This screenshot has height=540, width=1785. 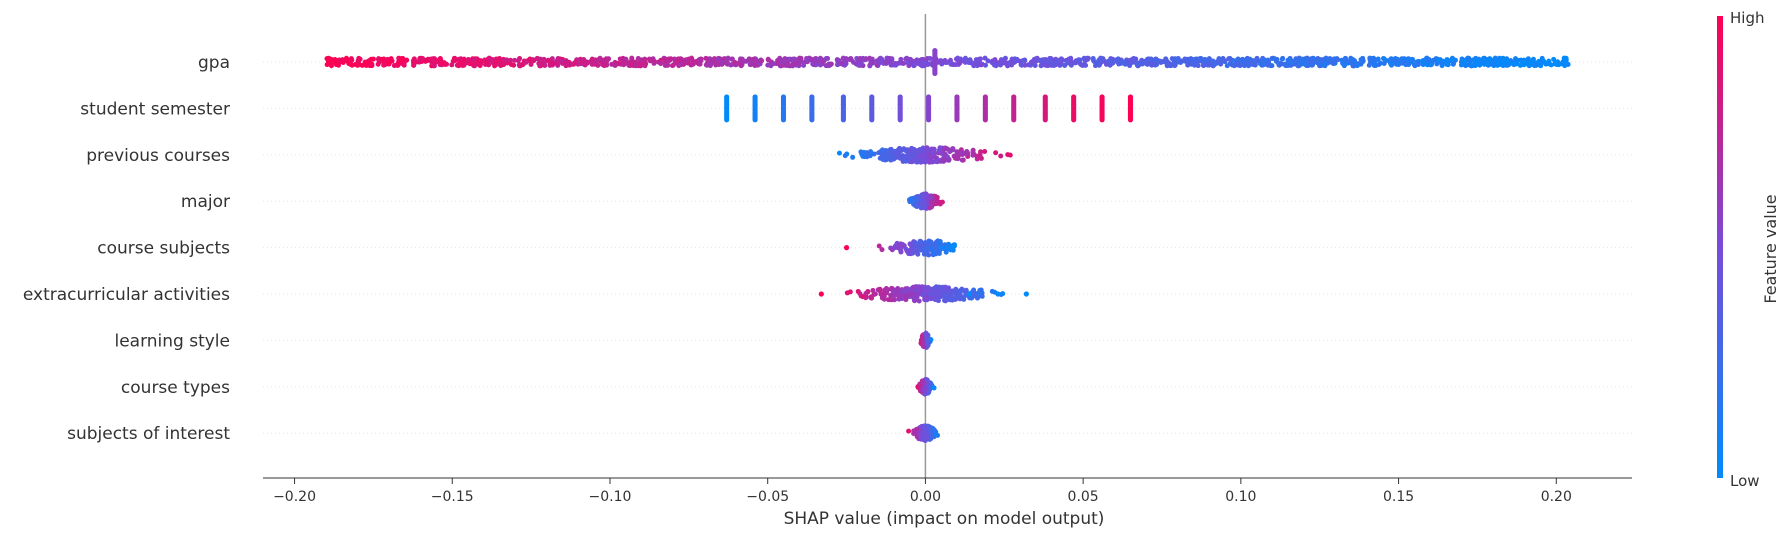 I want to click on feature-label: major, so click(x=205, y=202).